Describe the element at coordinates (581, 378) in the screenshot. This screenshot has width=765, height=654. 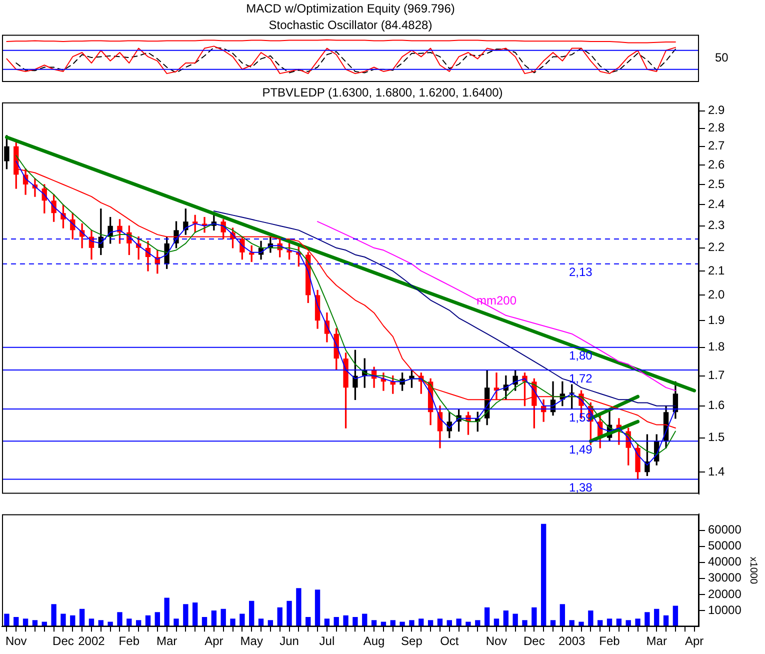
I see `ref-line-label: 1,72` at that location.